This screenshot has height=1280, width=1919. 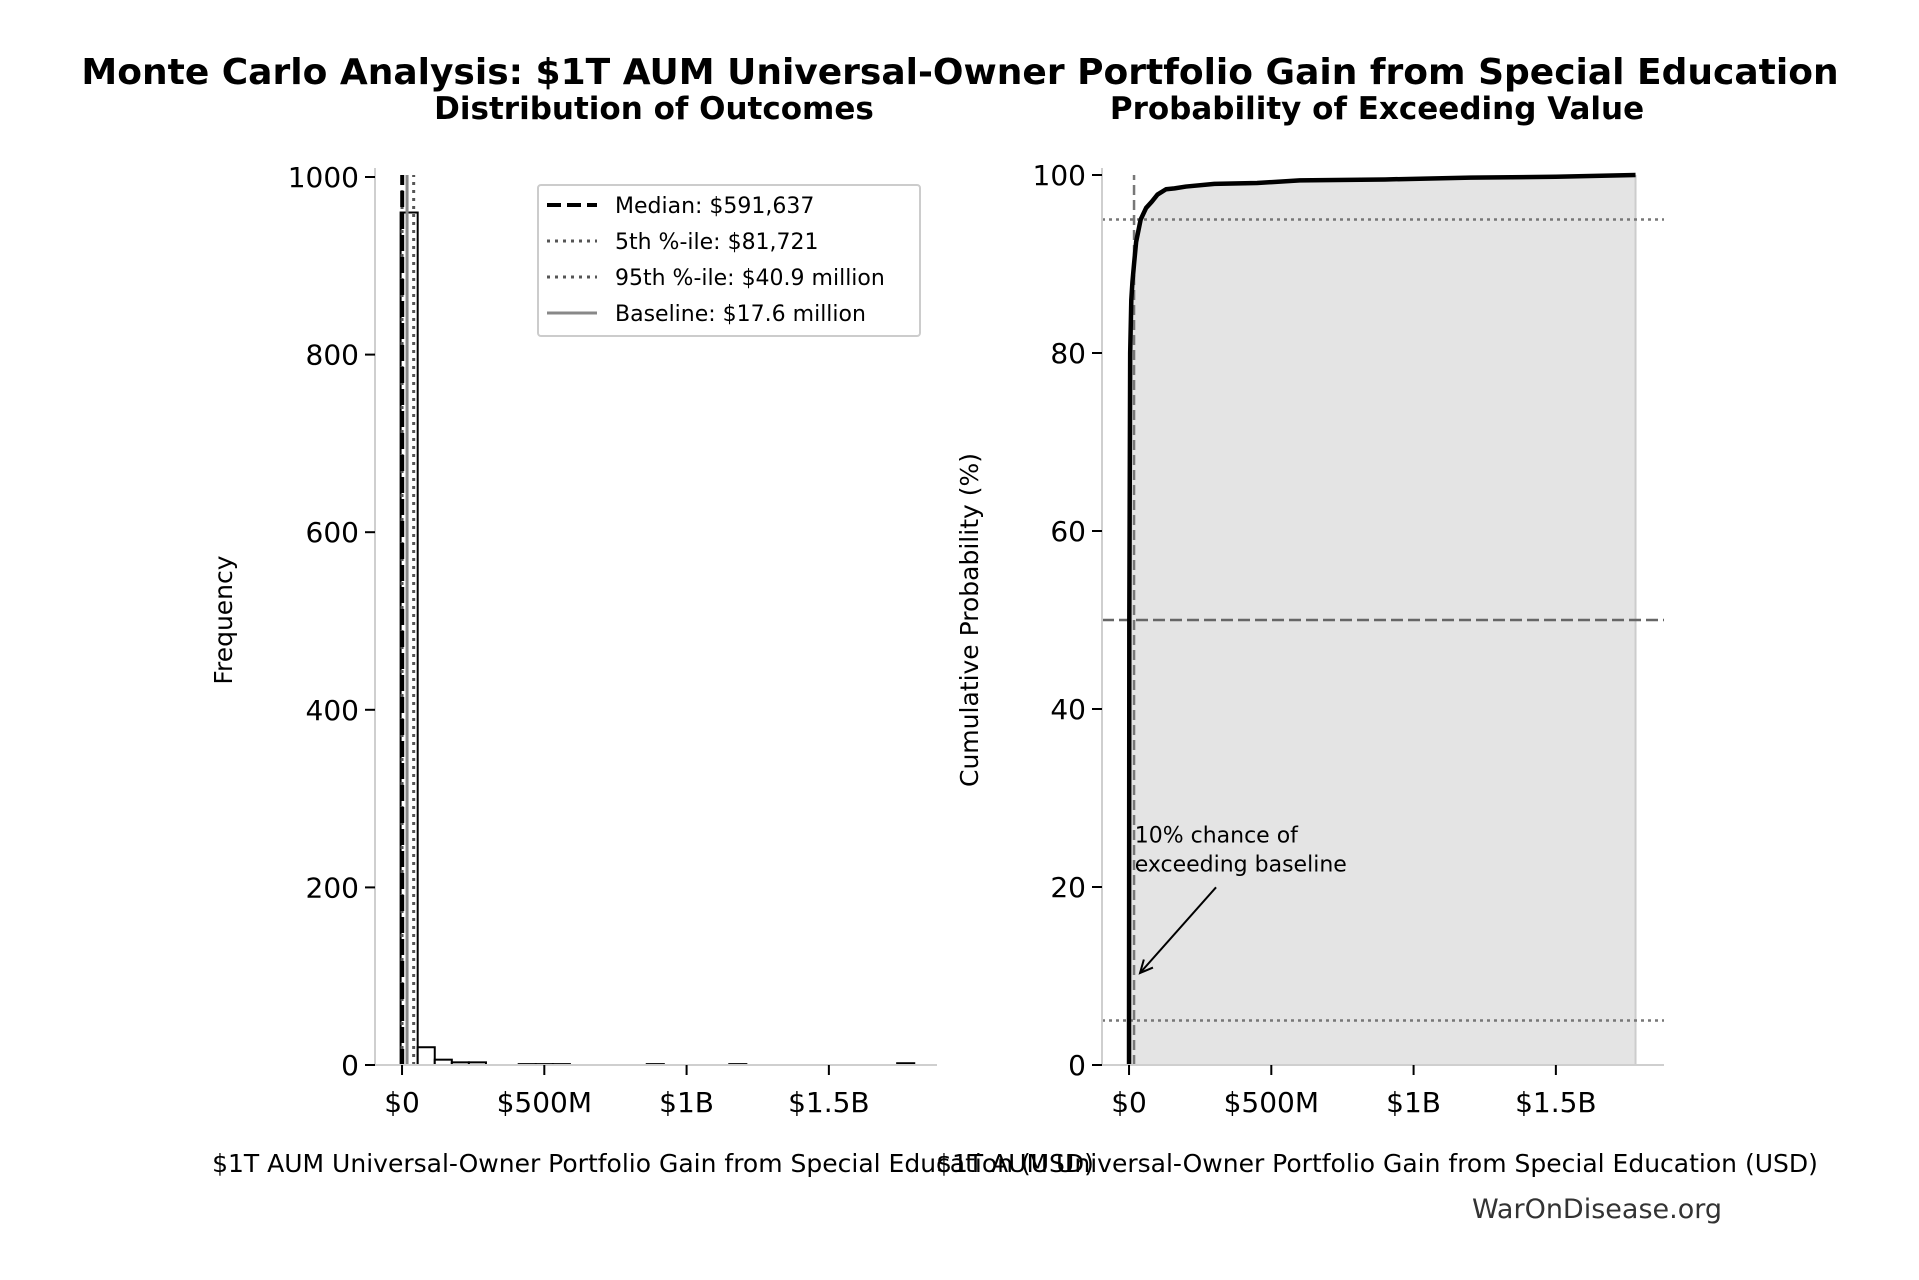 What do you see at coordinates (332, 887) in the screenshot?
I see `histogram-y-tick-label: 200` at bounding box center [332, 887].